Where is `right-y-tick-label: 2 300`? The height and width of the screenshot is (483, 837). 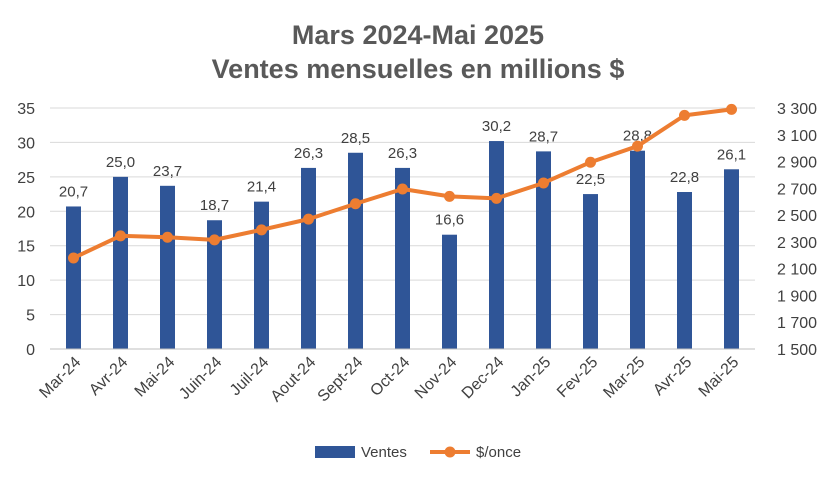
right-y-tick-label: 2 300 is located at coordinates (797, 243).